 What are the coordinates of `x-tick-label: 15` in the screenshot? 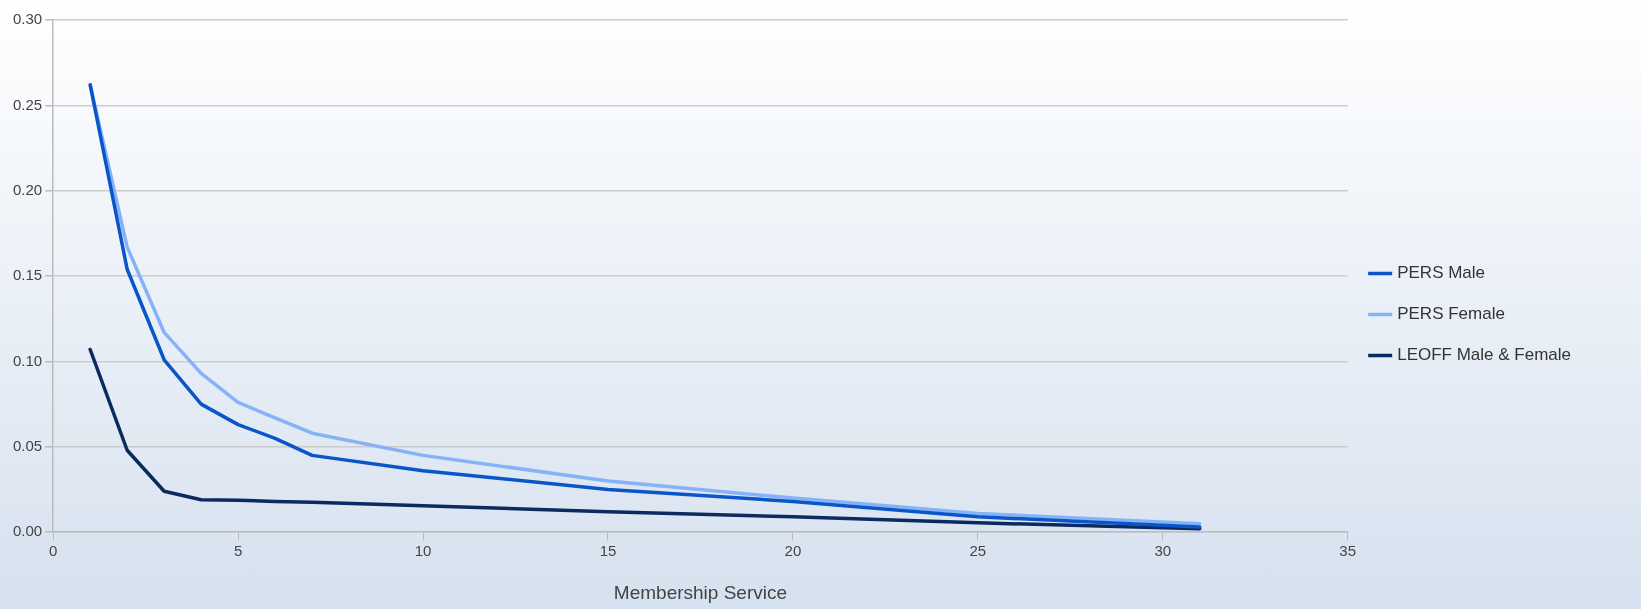 It's located at (608, 551).